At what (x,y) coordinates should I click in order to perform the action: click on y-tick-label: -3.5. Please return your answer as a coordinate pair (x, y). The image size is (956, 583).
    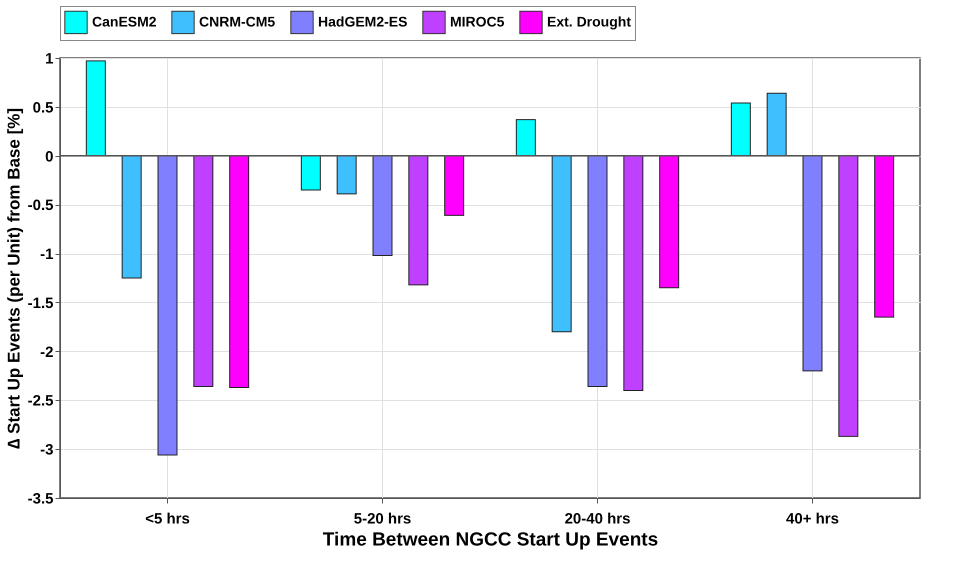
    Looking at the image, I should click on (41, 499).